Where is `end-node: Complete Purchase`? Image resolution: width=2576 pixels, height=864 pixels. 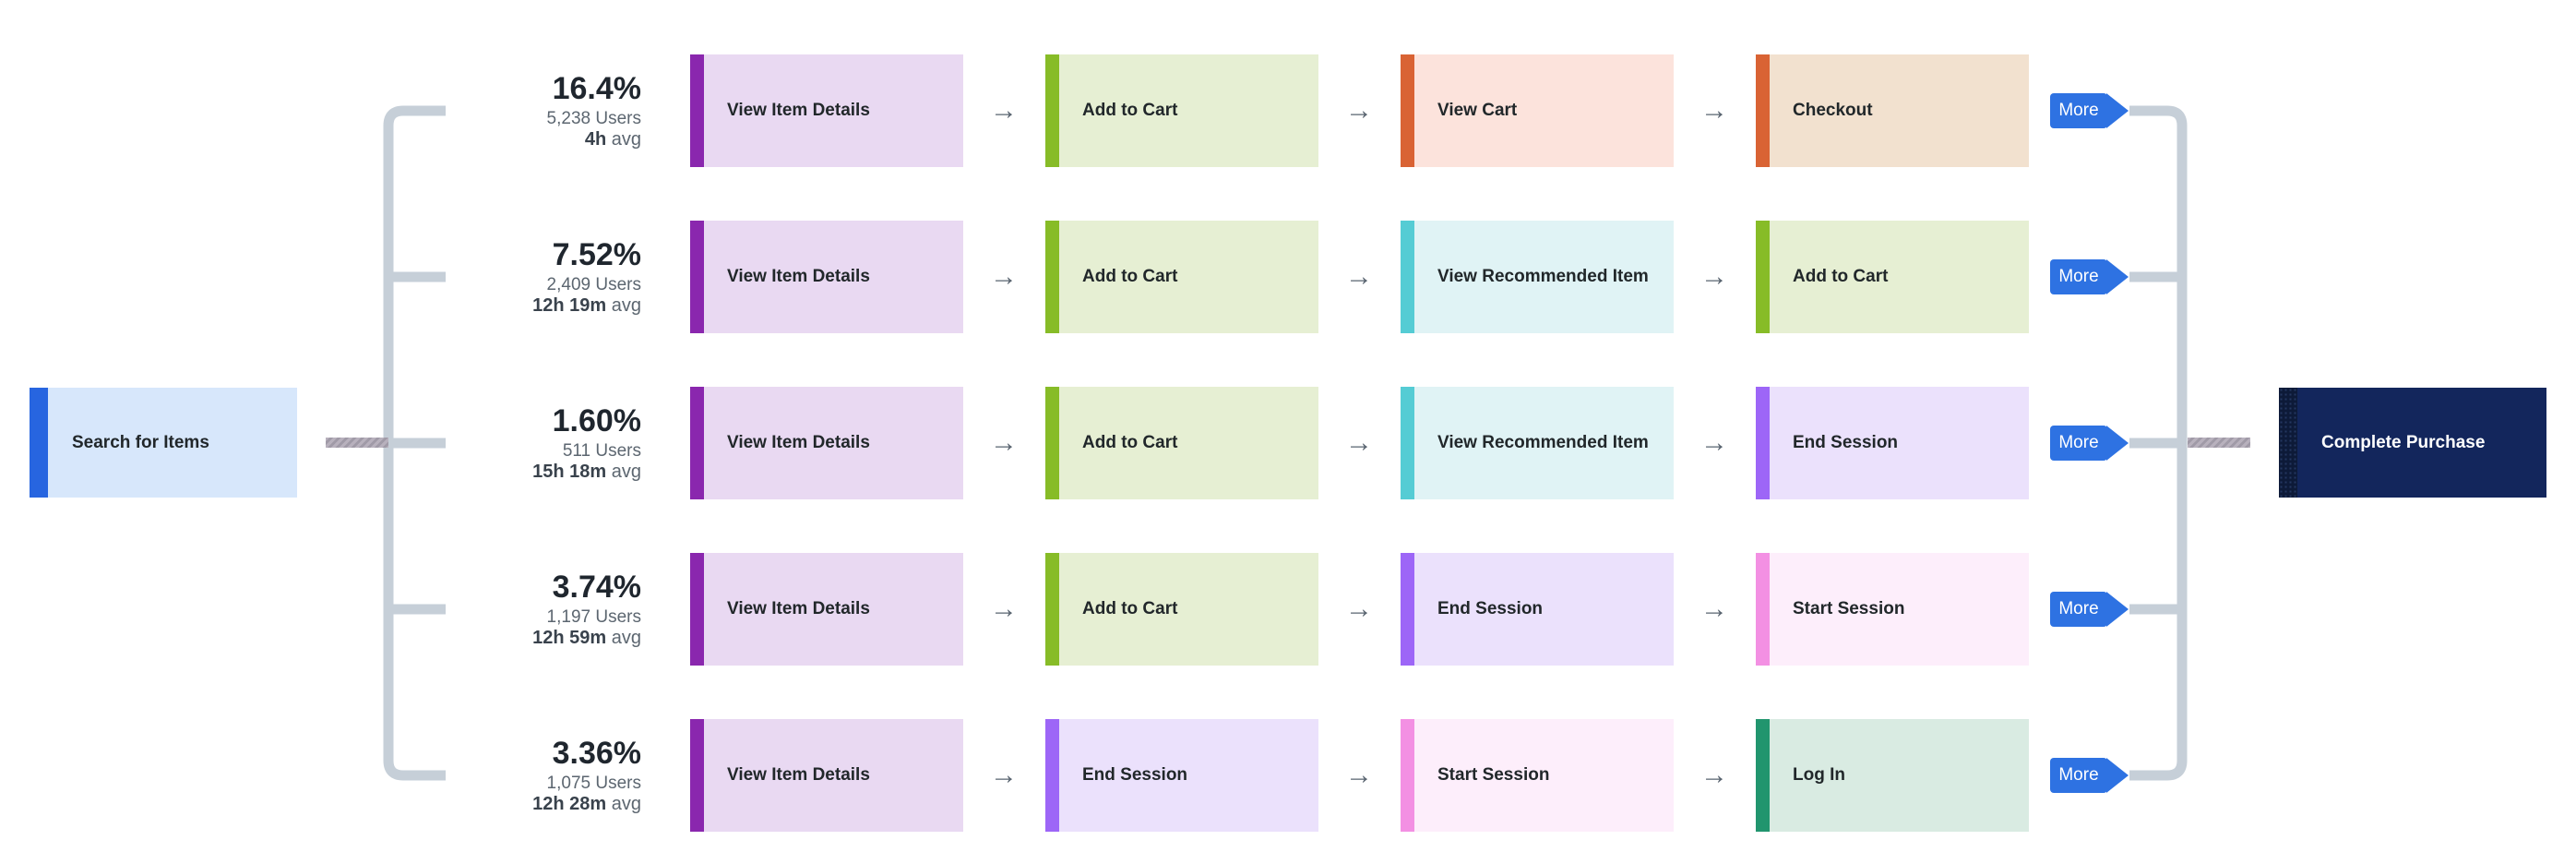 end-node: Complete Purchase is located at coordinates (2412, 443).